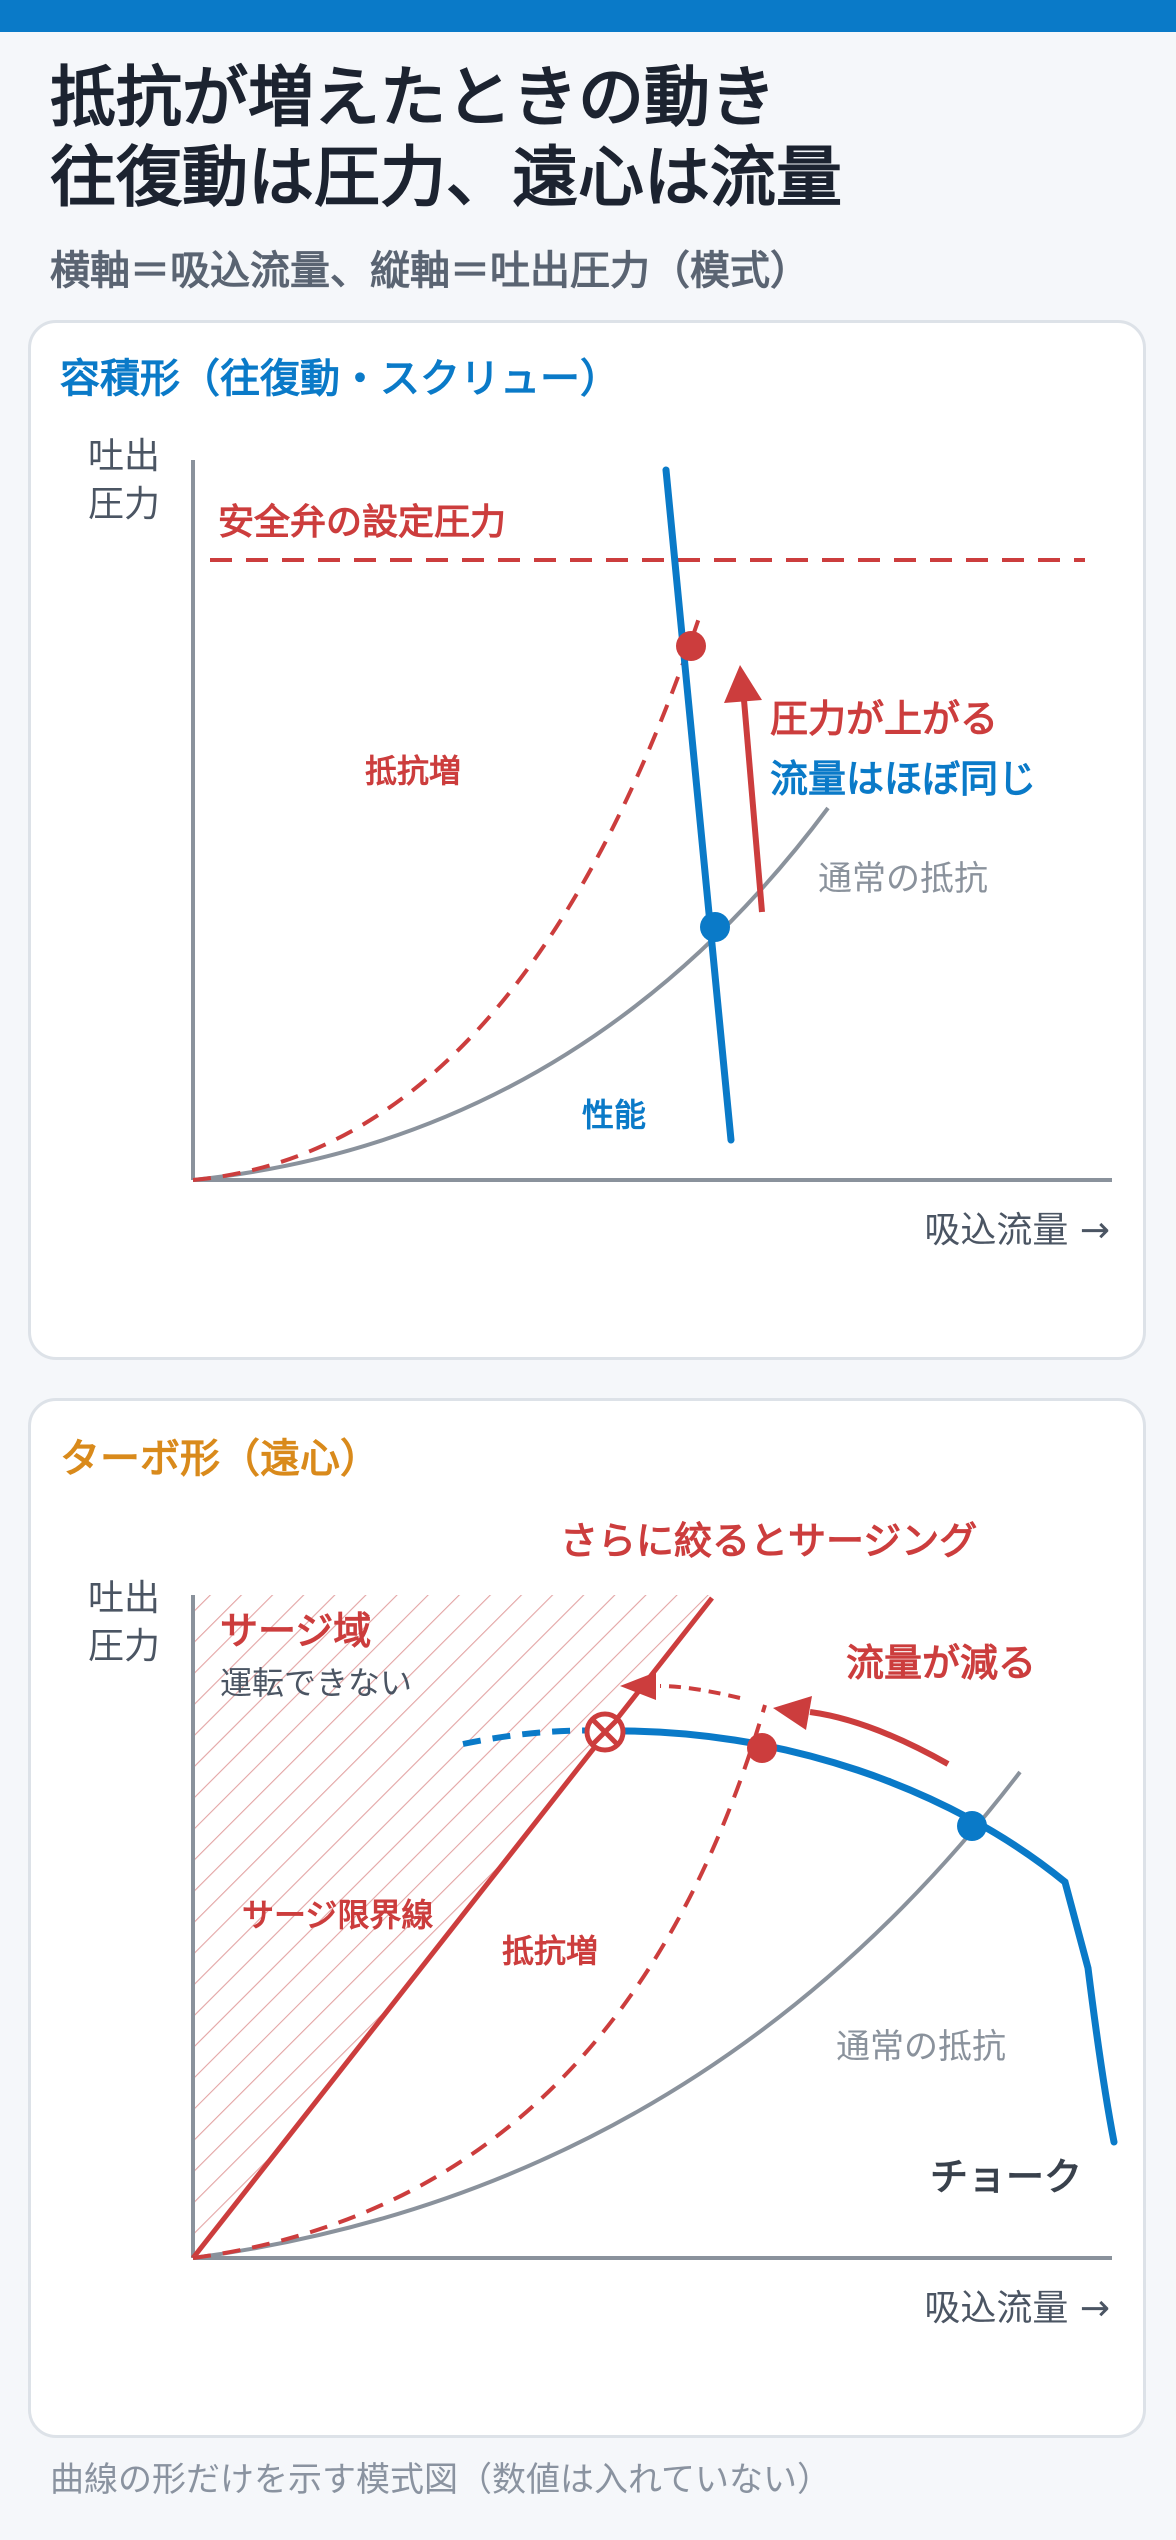  Describe the element at coordinates (903, 879) in the screenshot. I see `panel1-normal-resistance-label: 通常の抵抗` at that location.